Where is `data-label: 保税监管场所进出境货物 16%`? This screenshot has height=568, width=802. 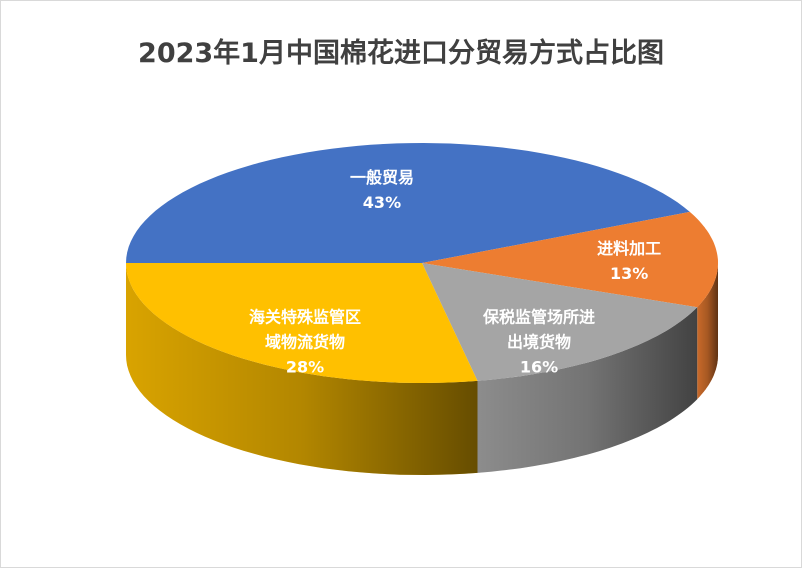 data-label: 保税监管场所进出境货物 16% is located at coordinates (539, 342).